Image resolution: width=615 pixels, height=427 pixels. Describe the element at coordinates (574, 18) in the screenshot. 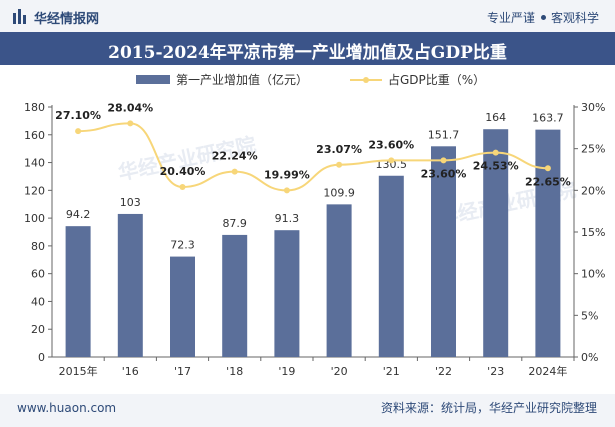

I see `slogan-right: 客观科学` at that location.